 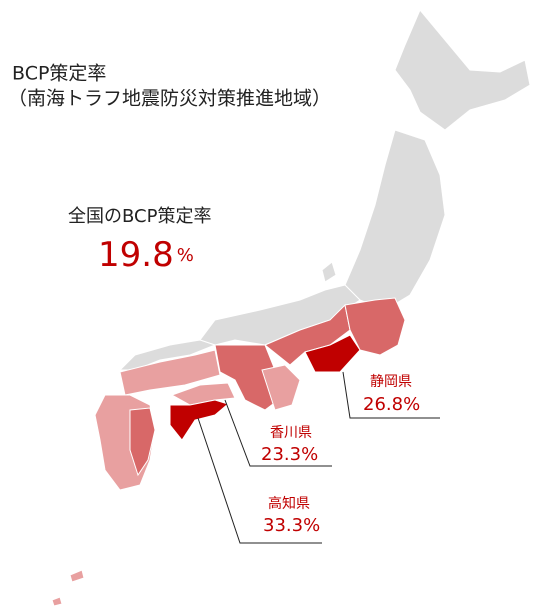 I want to click on title-line: BCP策定率, so click(x=59, y=74).